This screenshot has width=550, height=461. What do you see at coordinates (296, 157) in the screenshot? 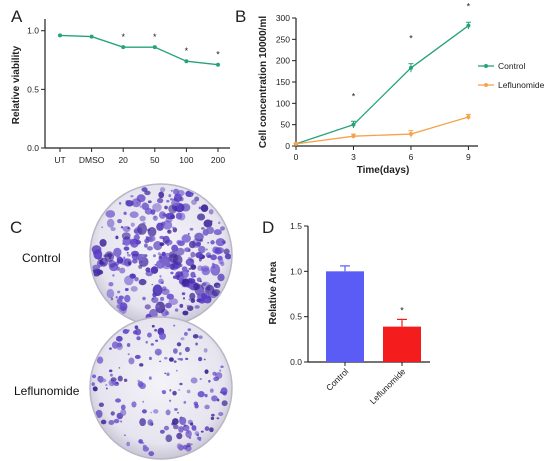
I see `chart-b-x-tick-label: 0` at bounding box center [296, 157].